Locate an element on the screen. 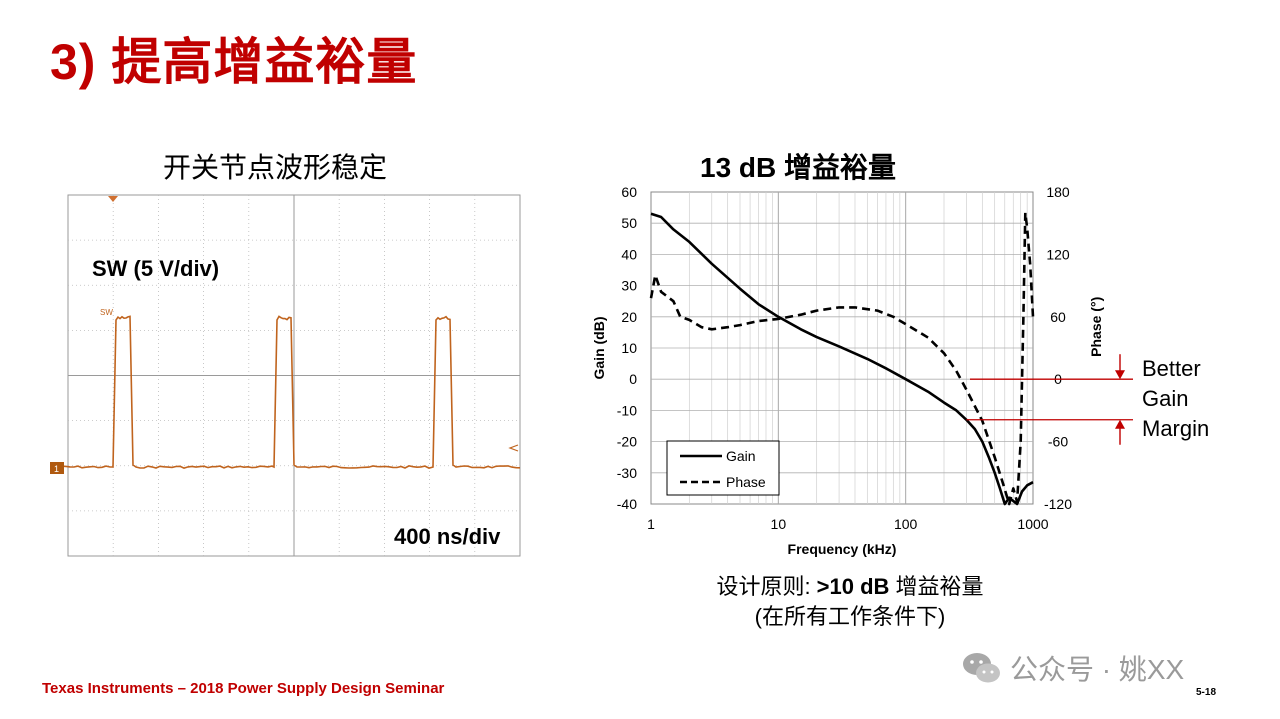  y-left-tick-label: 20 is located at coordinates (629, 317).